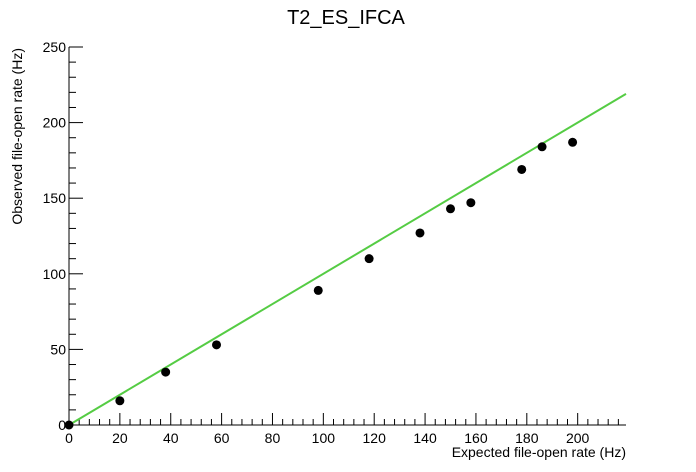 This screenshot has width=696, height=472. What do you see at coordinates (222, 438) in the screenshot?
I see `x-tick-label: 60` at bounding box center [222, 438].